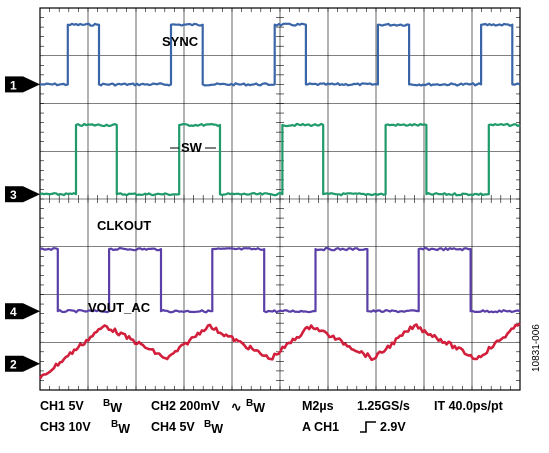  Describe the element at coordinates (383, 406) in the screenshot. I see `sample-rate: 1.25GS/s` at that location.